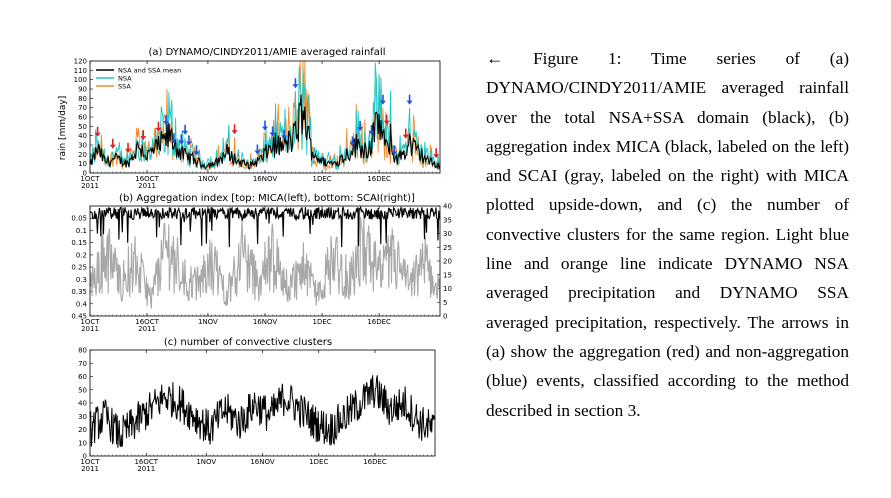 The height and width of the screenshot is (498, 891). Describe the element at coordinates (445, 317) in the screenshot. I see `y-right-tick-label: 0` at that location.